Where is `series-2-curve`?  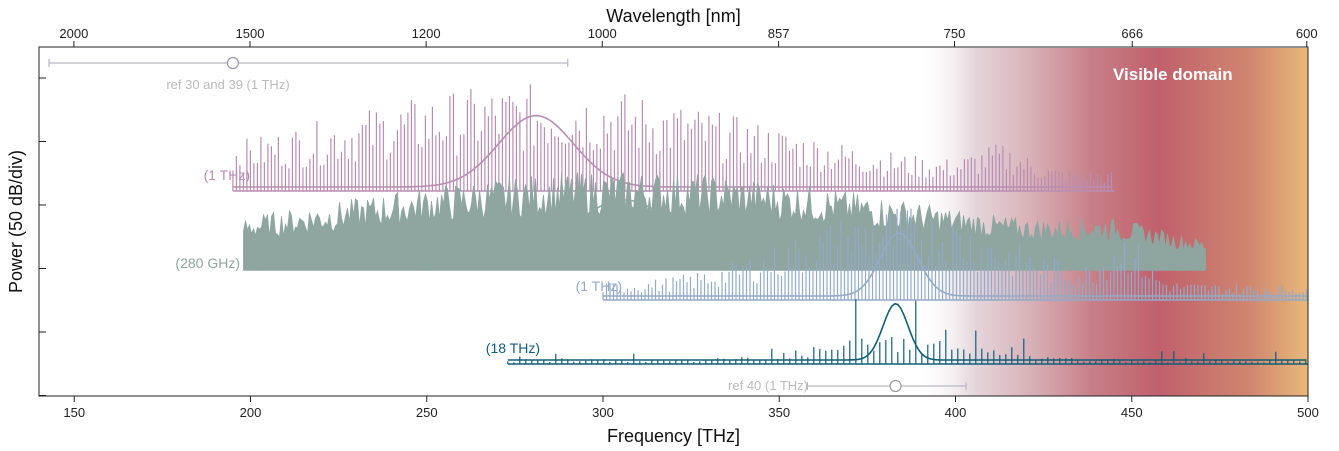 series-2-curve is located at coordinates (955, 264).